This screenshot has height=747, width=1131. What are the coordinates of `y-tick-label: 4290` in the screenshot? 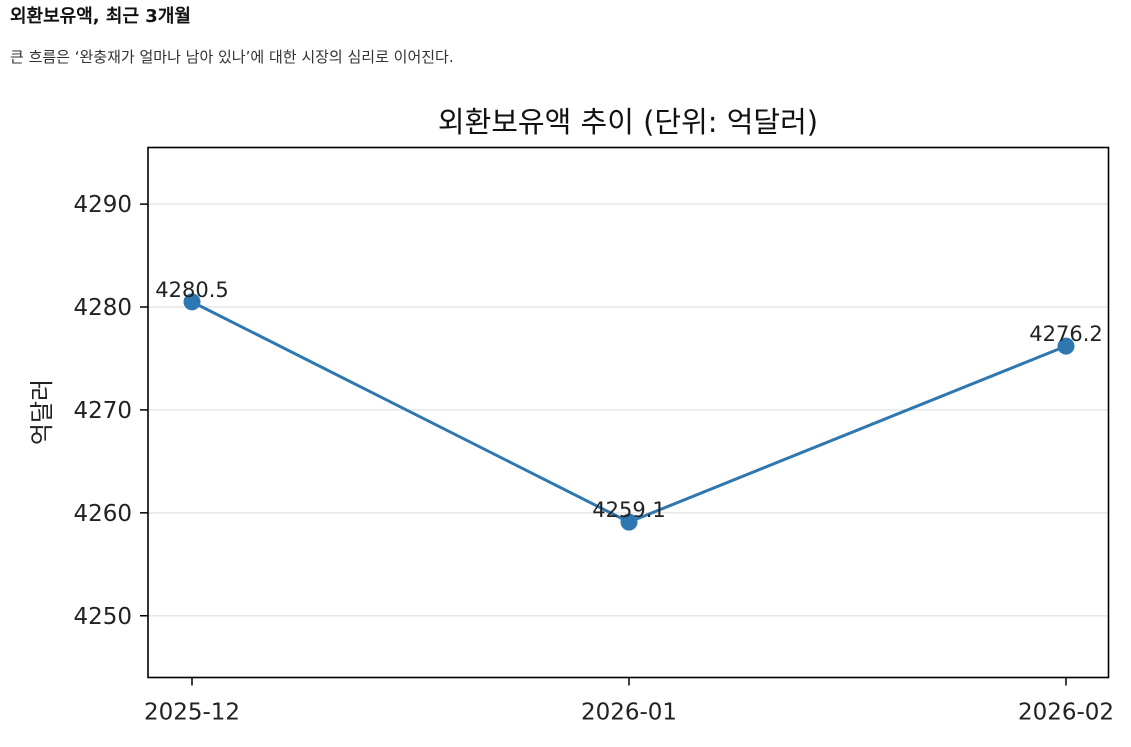 It's located at (102, 205).